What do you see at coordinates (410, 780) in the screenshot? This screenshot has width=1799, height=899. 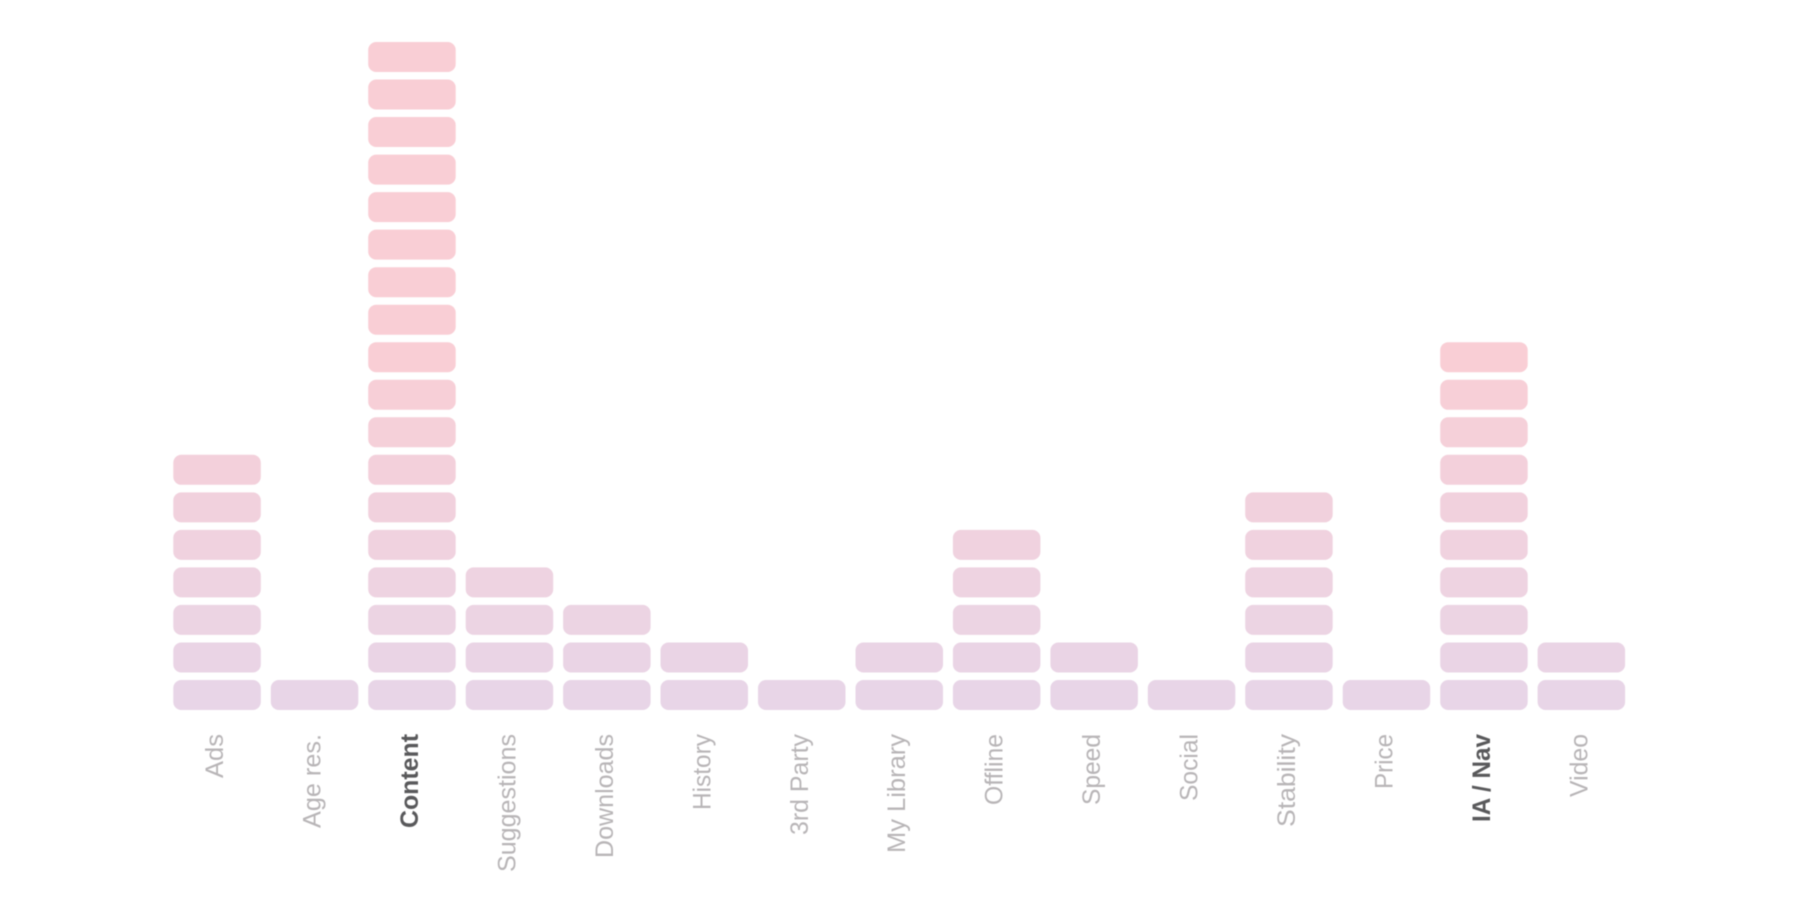 I see `svg-text: Content` at bounding box center [410, 780].